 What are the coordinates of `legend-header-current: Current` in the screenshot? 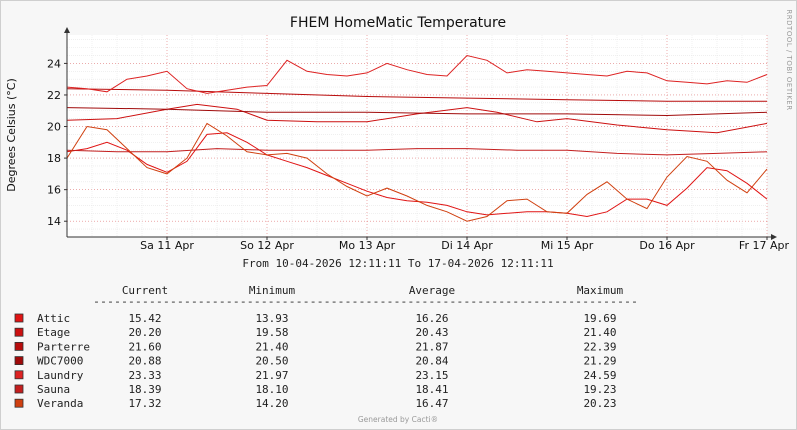 It's located at (145, 290).